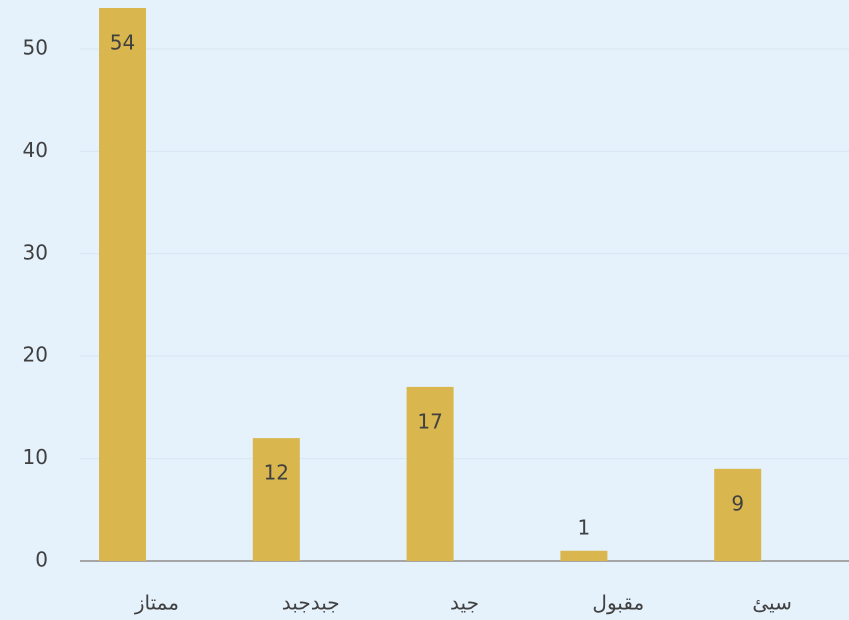 The width and height of the screenshot is (849, 620). Describe the element at coordinates (41, 560) in the screenshot. I see `y-tick-label: 0` at that location.